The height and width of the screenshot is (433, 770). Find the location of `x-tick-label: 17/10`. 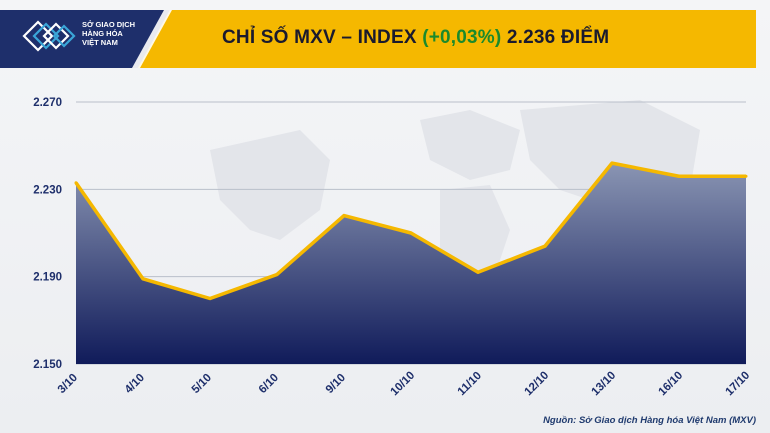

x-tick-label: 17/10 is located at coordinates (737, 383).